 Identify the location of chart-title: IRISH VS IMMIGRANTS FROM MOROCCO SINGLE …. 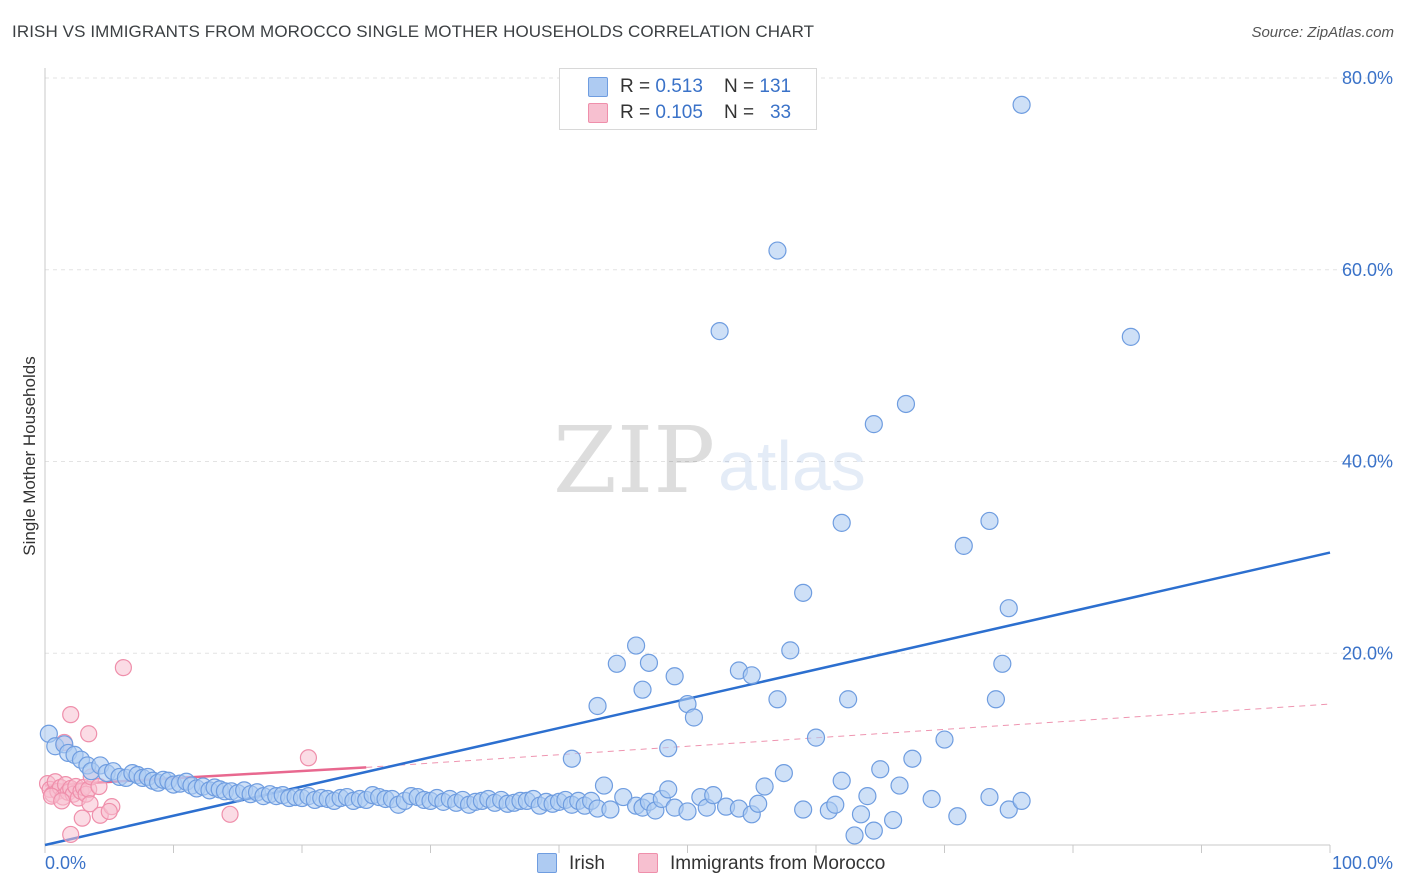
(413, 31).